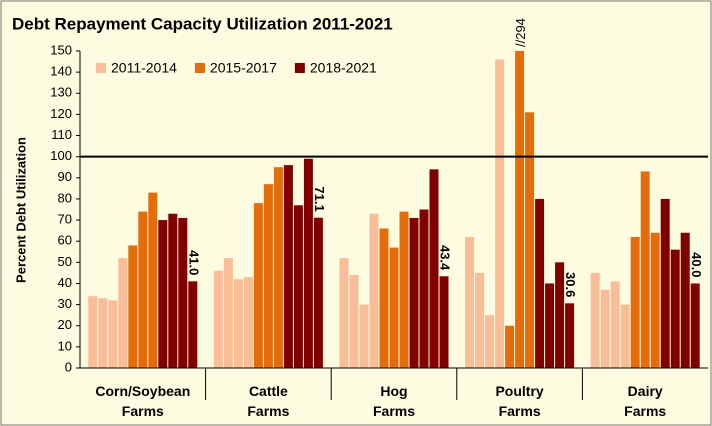 The height and width of the screenshot is (426, 712). I want to click on data-label: //294, so click(520, 32).